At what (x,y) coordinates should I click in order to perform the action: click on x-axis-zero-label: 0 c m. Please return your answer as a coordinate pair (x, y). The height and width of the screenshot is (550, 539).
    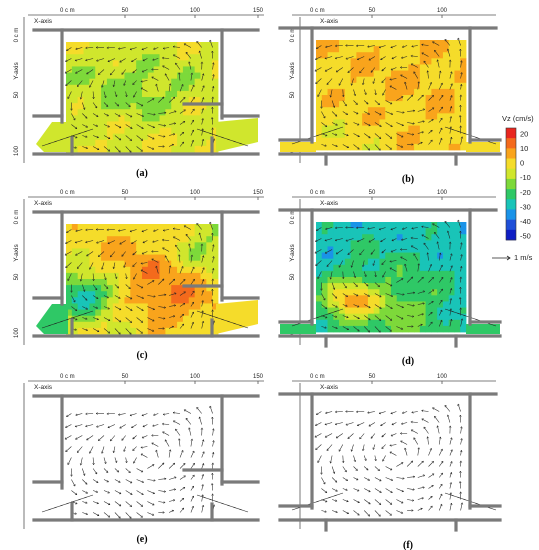
    Looking at the image, I should click on (67, 11).